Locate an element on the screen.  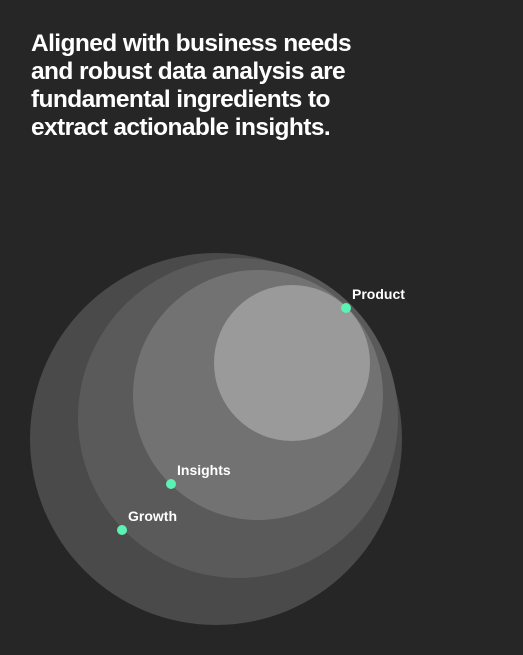
product-label: Product is located at coordinates (378, 294).